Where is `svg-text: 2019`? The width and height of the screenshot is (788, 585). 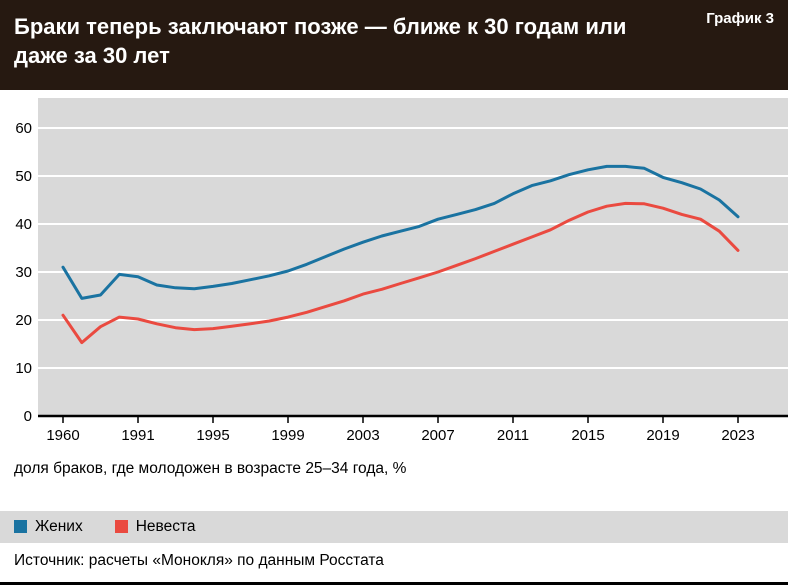
svg-text: 2019 is located at coordinates (662, 435).